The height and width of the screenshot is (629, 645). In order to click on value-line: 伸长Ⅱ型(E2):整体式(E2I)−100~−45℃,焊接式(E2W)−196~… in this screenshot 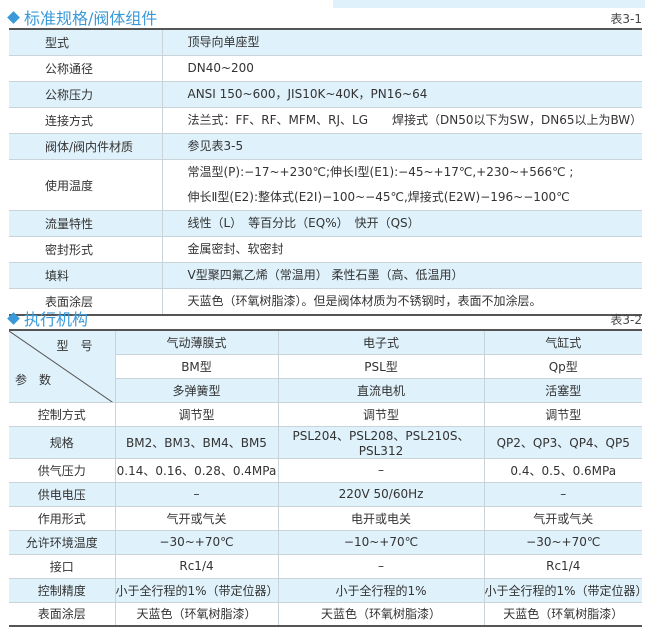, I will do `click(378, 197)`.